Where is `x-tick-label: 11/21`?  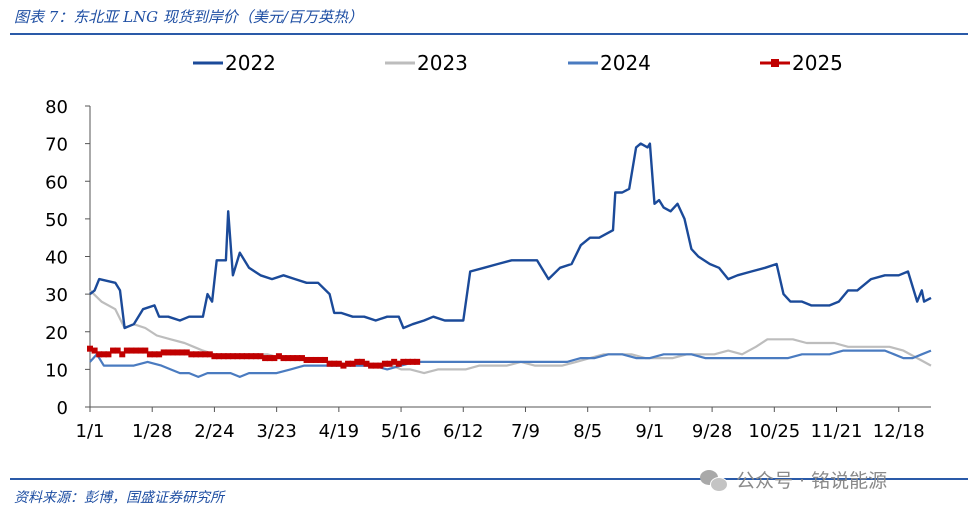 x-tick-label: 11/21 is located at coordinates (837, 431).